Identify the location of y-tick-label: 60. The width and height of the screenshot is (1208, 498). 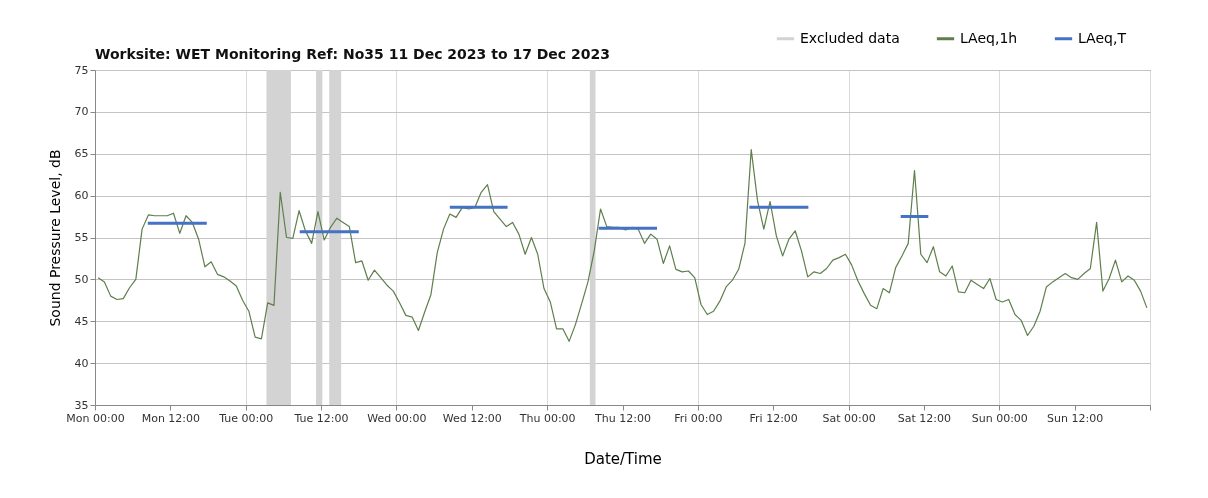
(81, 196).